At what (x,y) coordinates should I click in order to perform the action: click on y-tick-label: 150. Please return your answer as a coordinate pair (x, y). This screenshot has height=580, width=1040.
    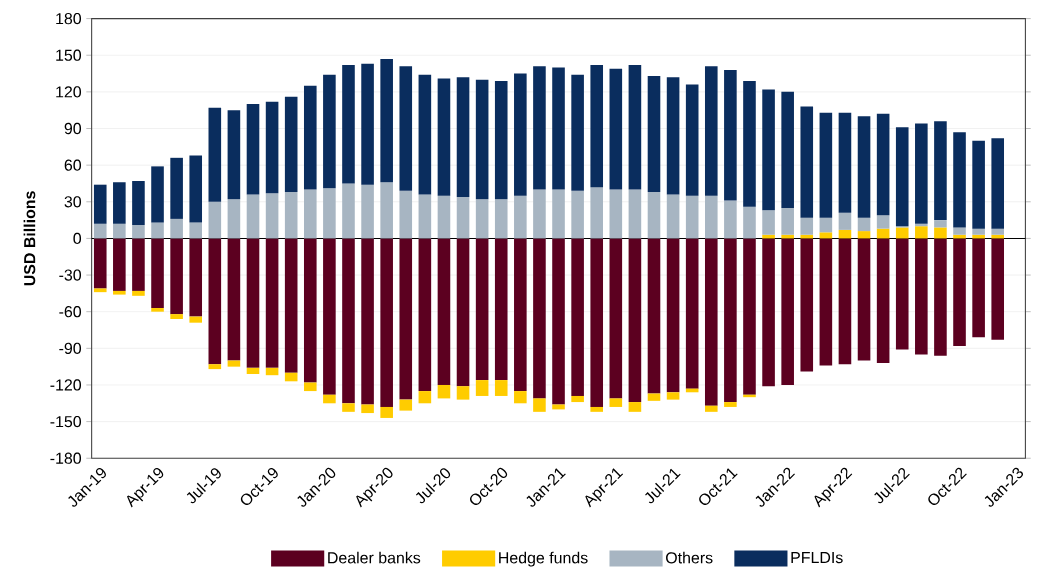
    Looking at the image, I should click on (69, 55).